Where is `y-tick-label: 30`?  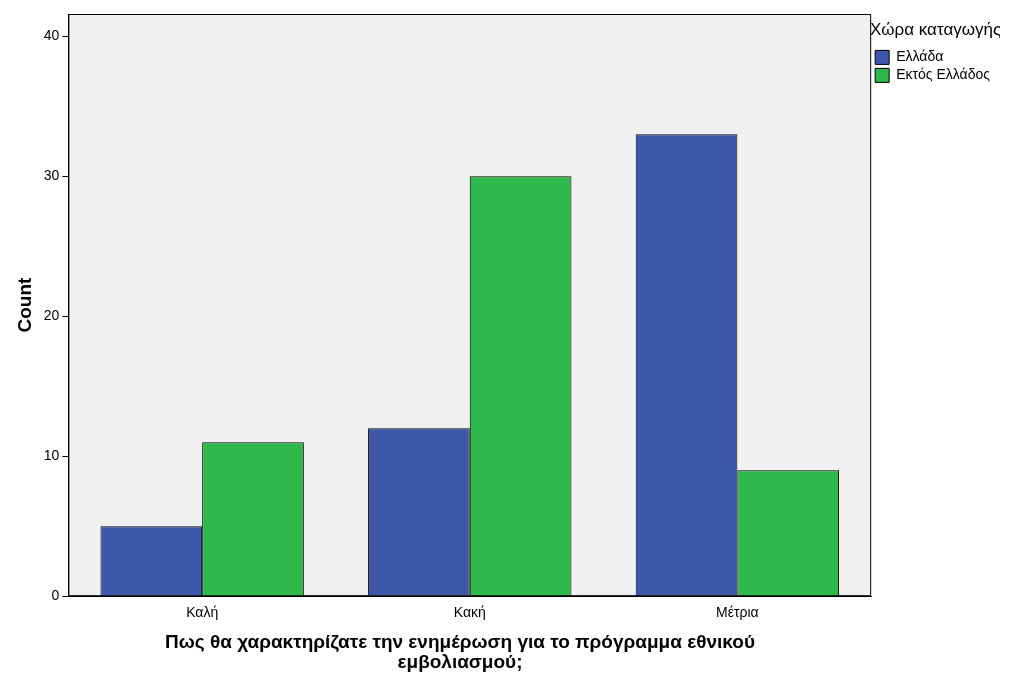
y-tick-label: 30 is located at coordinates (51, 175).